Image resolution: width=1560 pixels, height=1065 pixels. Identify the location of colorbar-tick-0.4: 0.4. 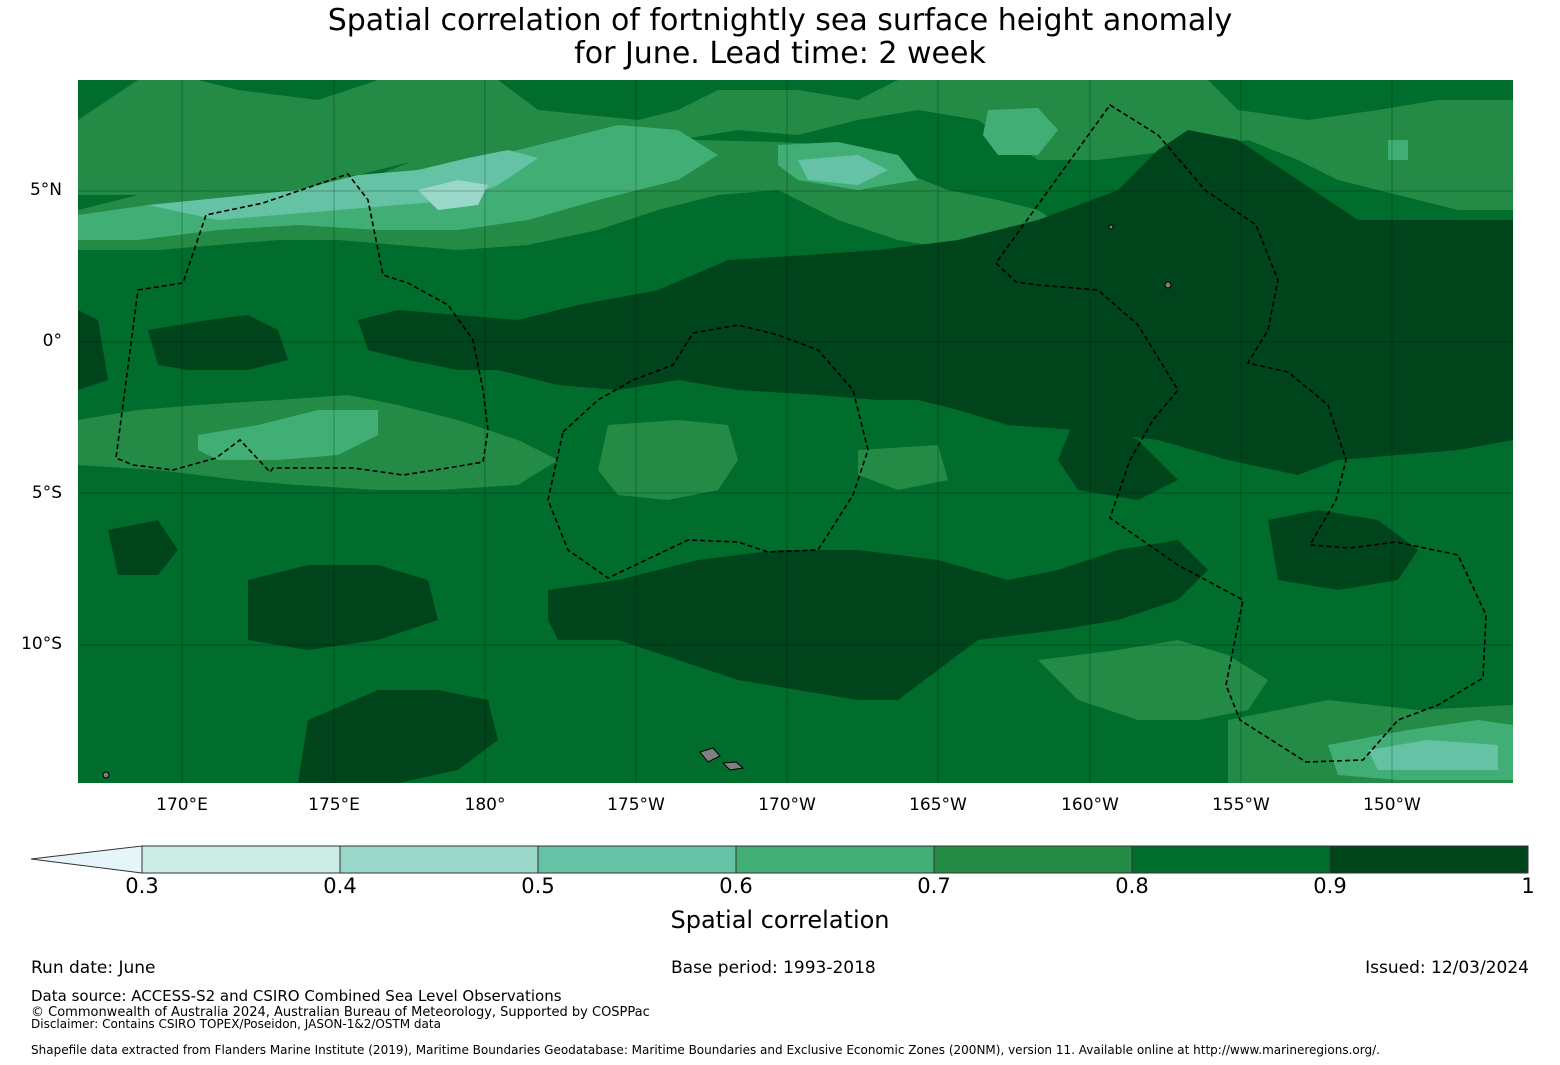
(340, 886).